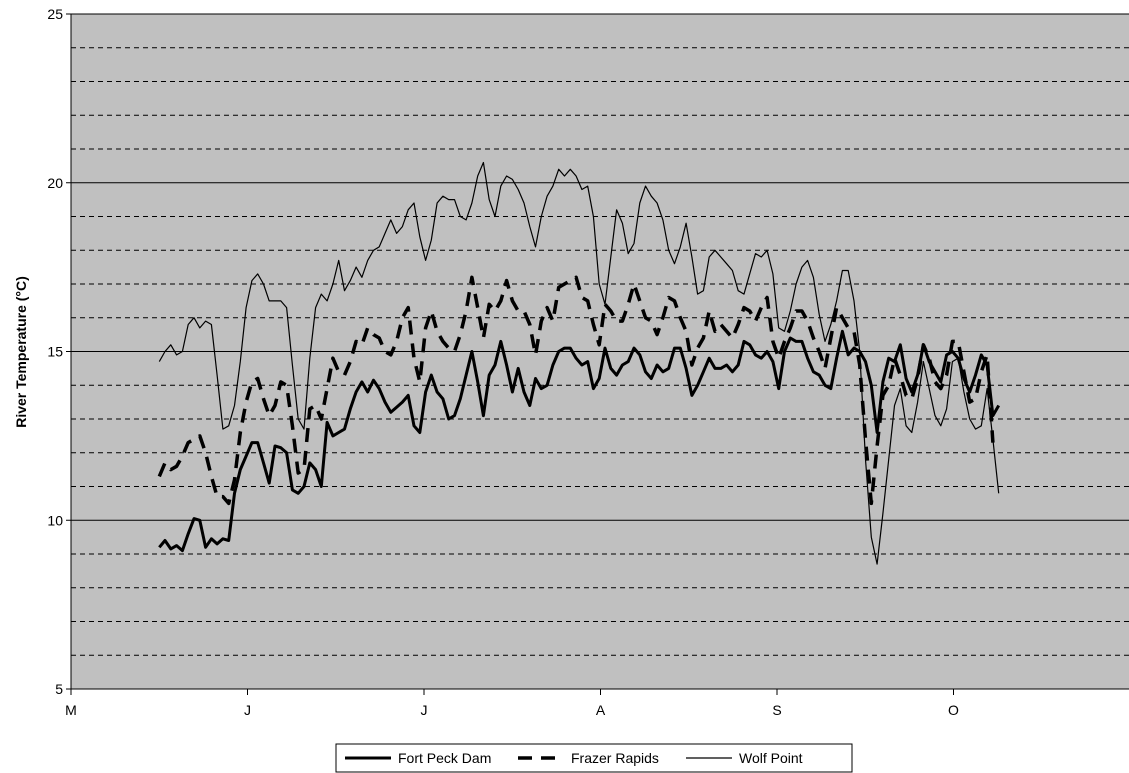  I want to click on legend-box, so click(594, 758).